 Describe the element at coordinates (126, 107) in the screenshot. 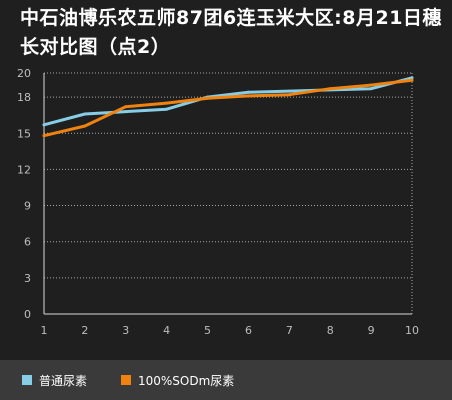

I see `data-point-series-1-x3` at that location.